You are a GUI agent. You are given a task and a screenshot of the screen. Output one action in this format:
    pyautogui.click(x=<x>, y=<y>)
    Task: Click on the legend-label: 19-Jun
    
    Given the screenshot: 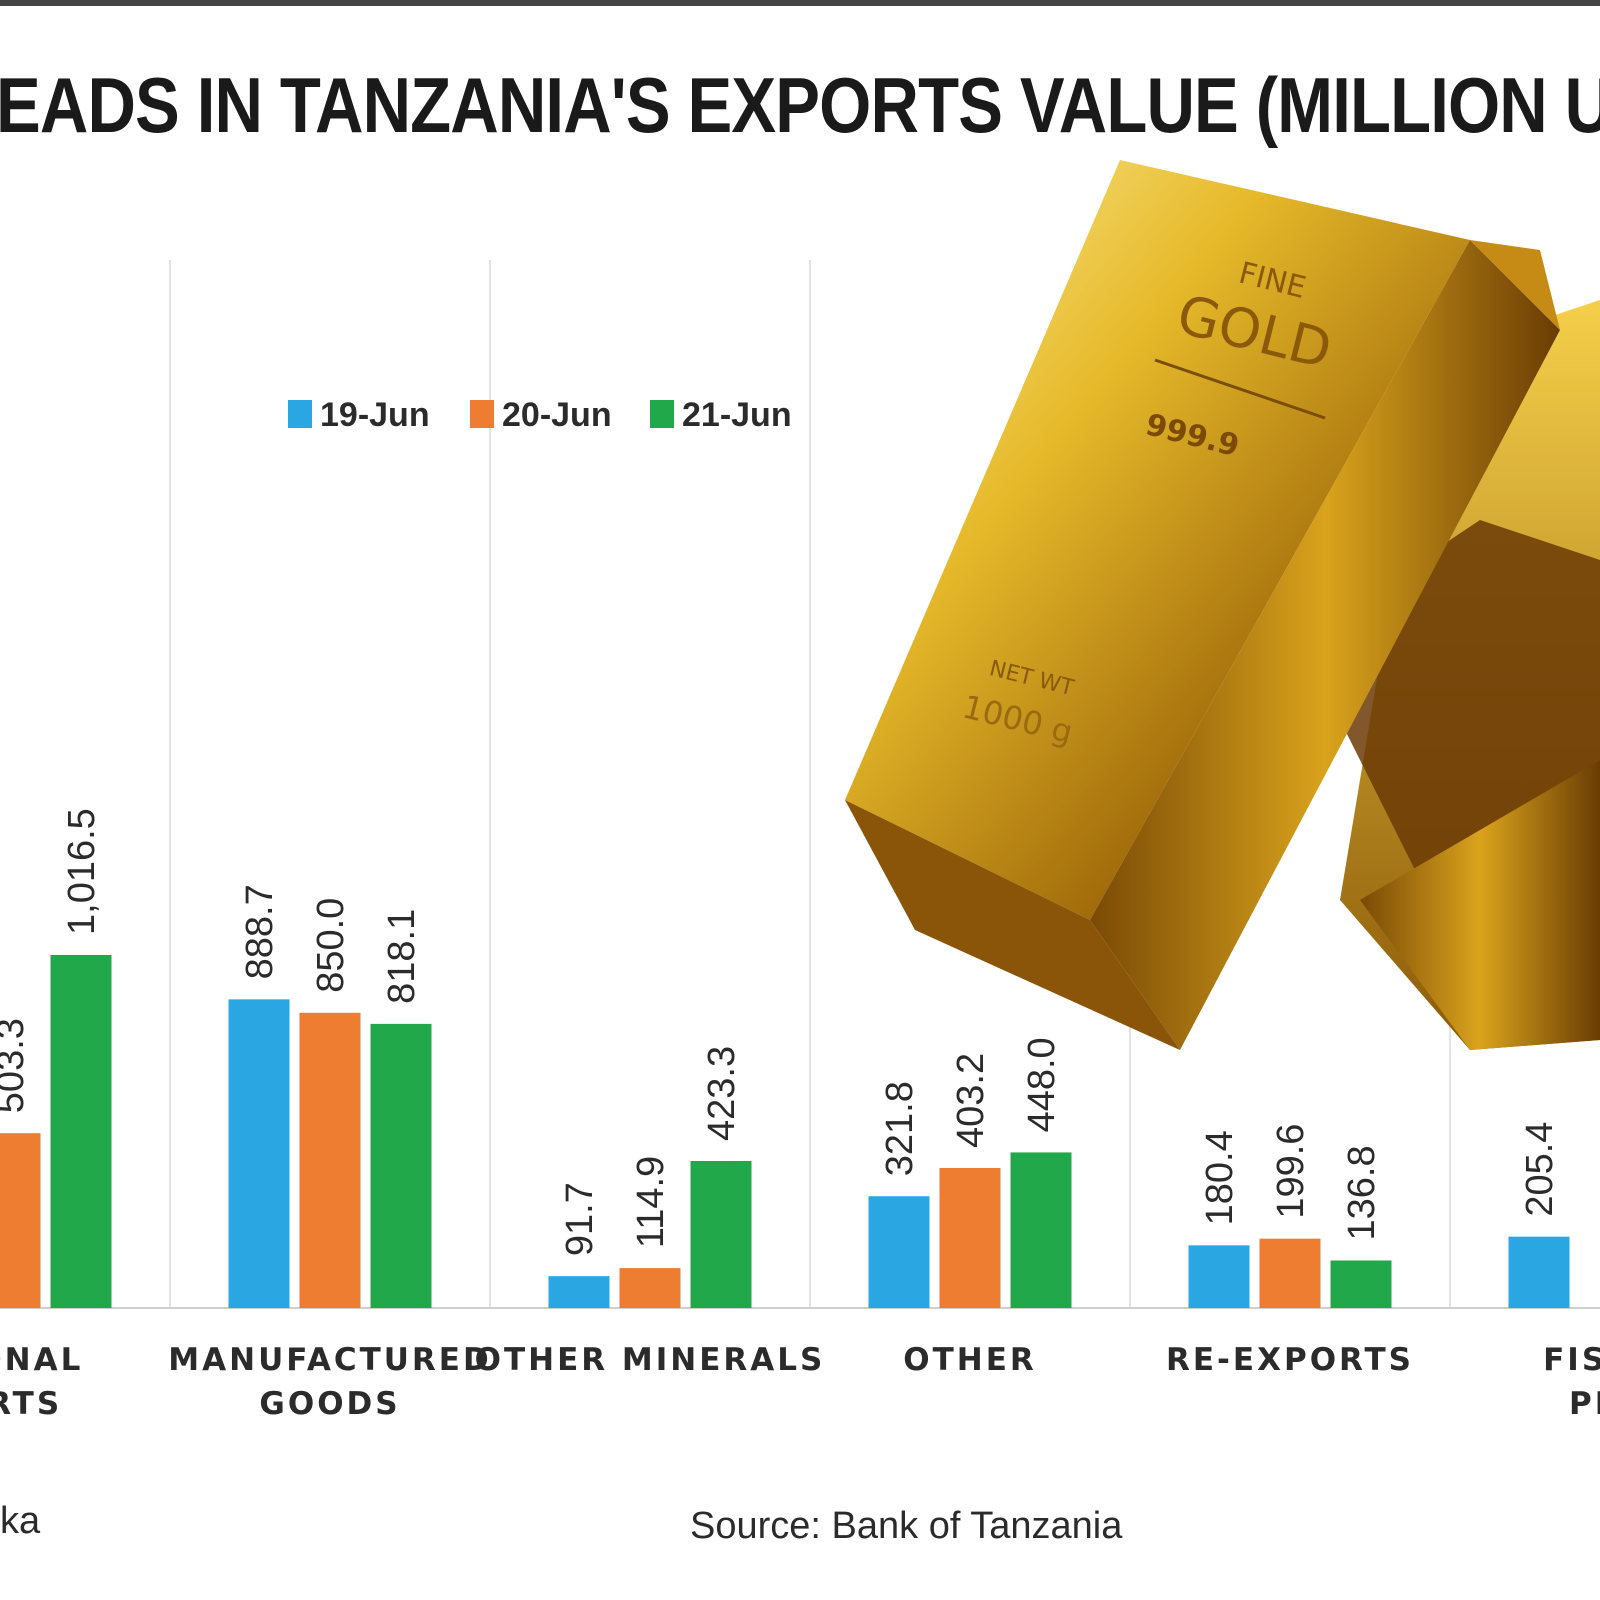 What is the action you would take?
    pyautogui.click(x=375, y=415)
    